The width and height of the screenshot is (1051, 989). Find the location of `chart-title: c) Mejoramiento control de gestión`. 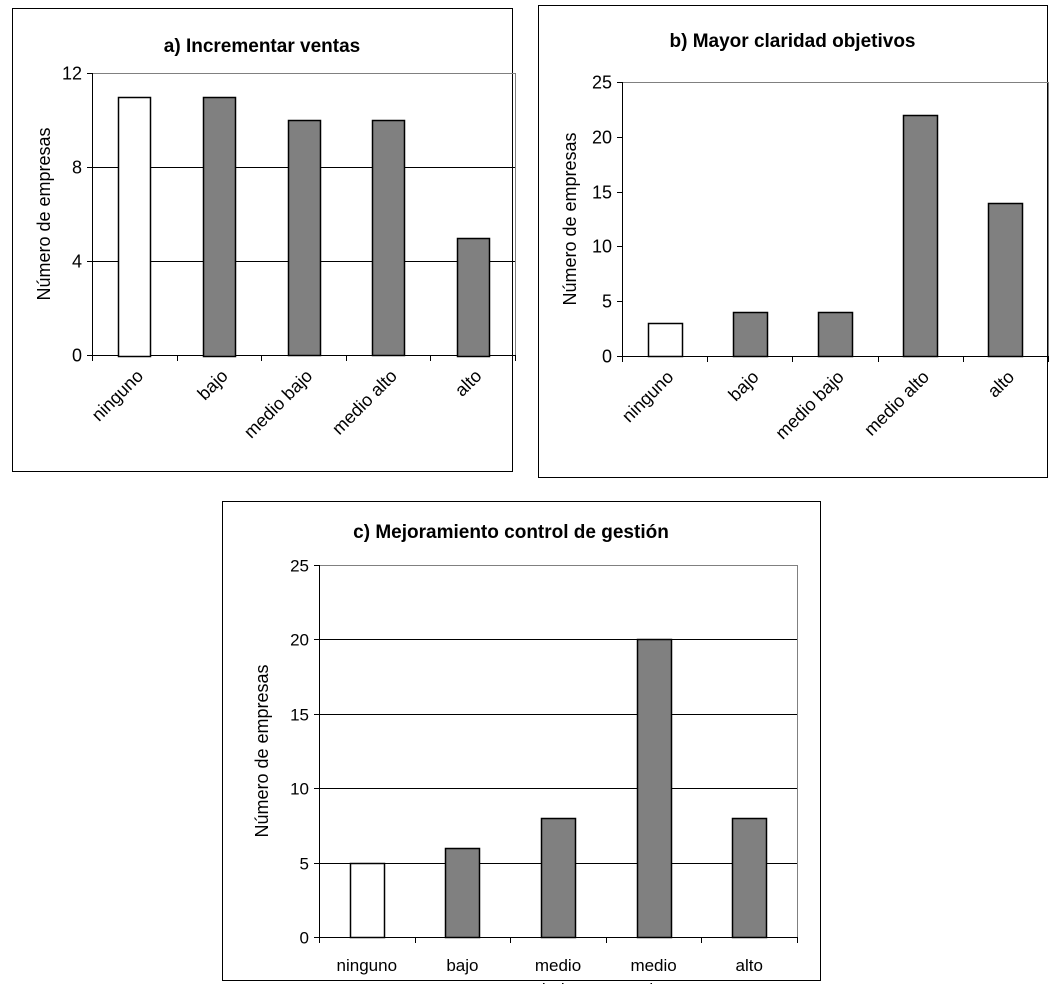

chart-title: c) Mejoramiento control de gestión is located at coordinates (511, 532).